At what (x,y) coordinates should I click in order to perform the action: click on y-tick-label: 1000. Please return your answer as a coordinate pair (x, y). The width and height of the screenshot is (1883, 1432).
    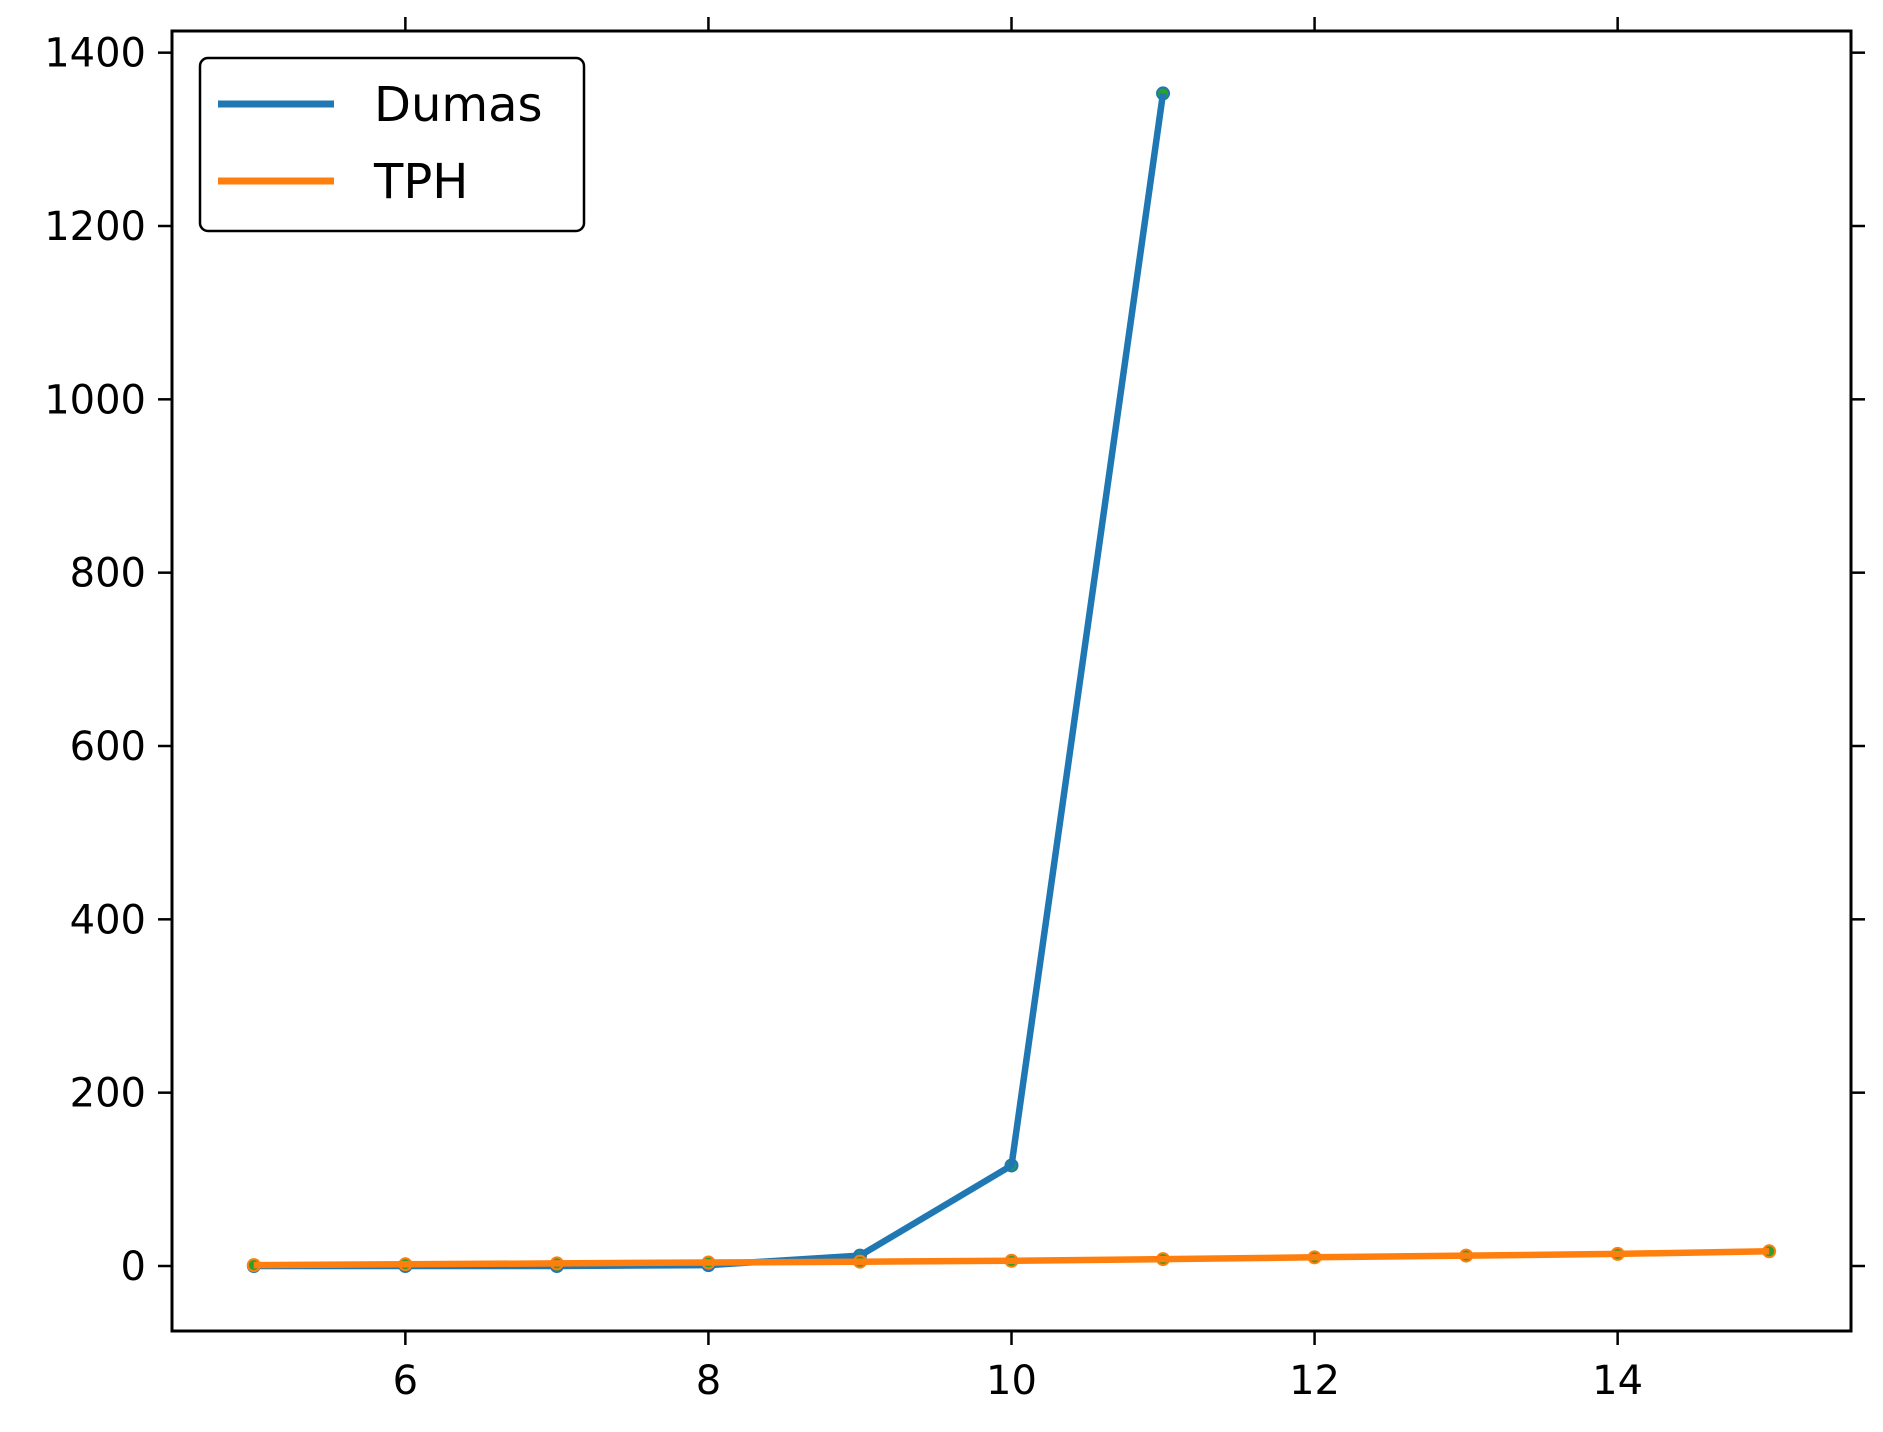
    Looking at the image, I should click on (95, 400).